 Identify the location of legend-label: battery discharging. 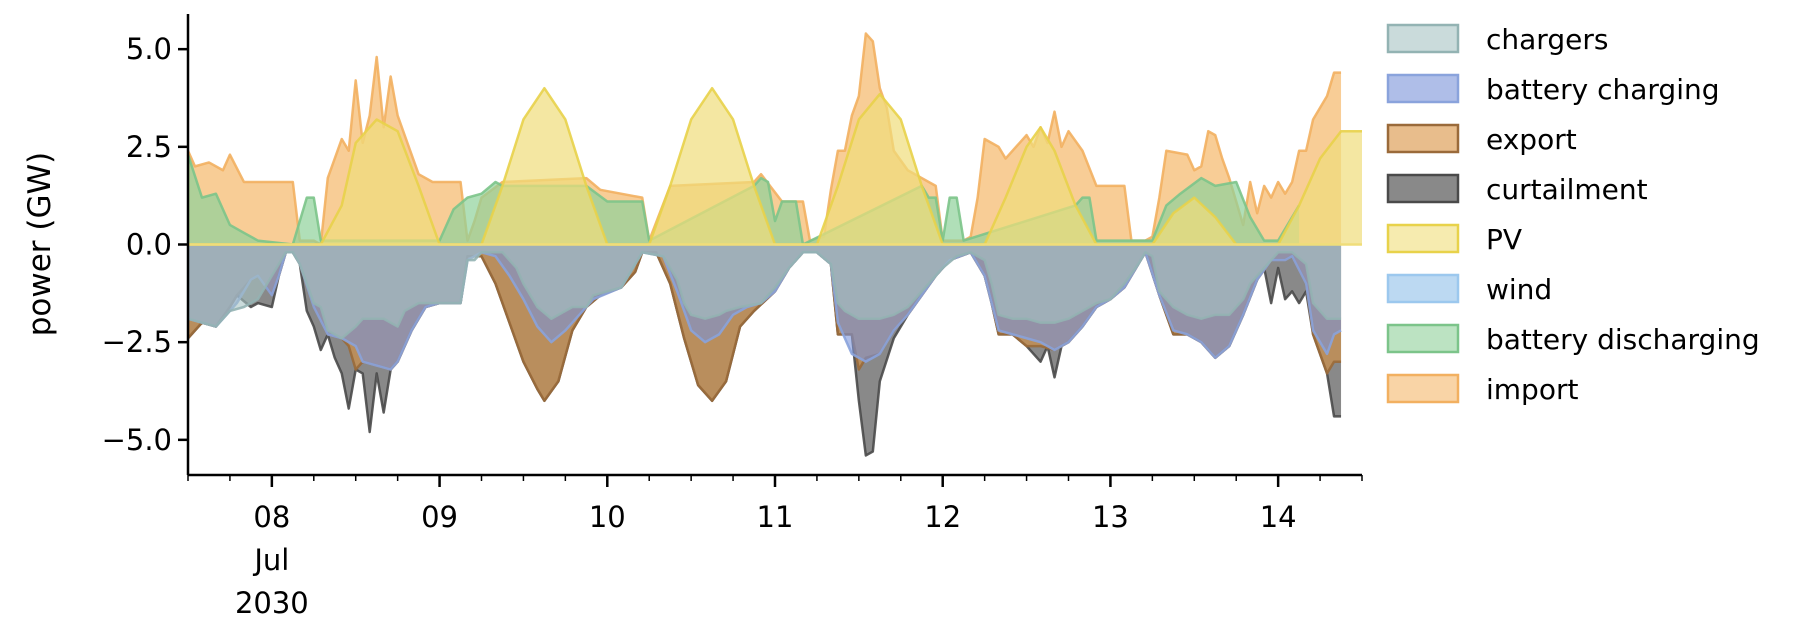
(1623, 339).